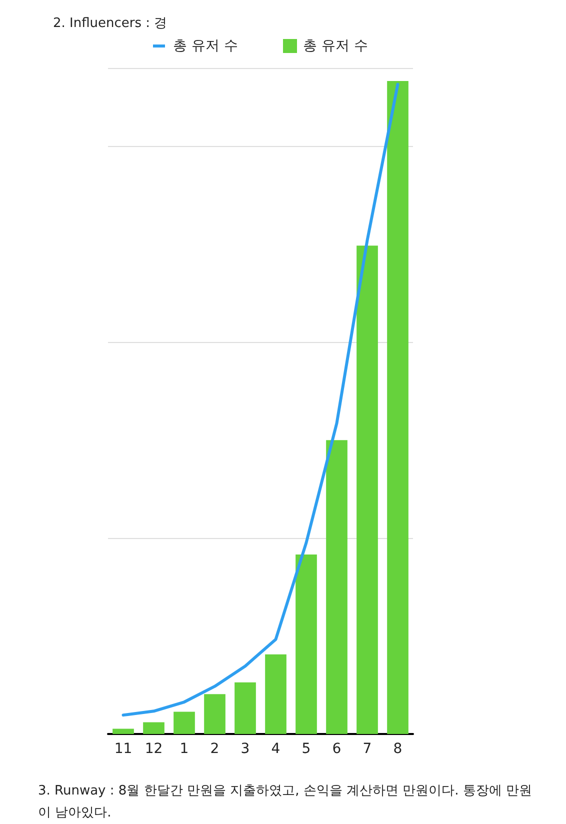 The height and width of the screenshot is (824, 566). I want to click on x-tick-label: 4, so click(275, 749).